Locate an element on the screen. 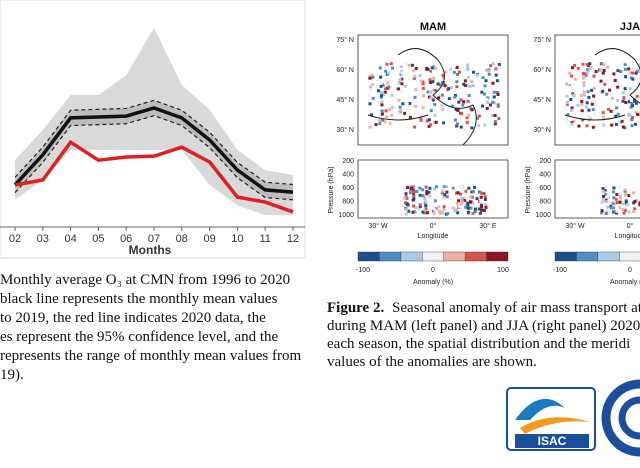 The width and height of the screenshot is (640, 468). colorbar-tick: -100 is located at coordinates (560, 270).